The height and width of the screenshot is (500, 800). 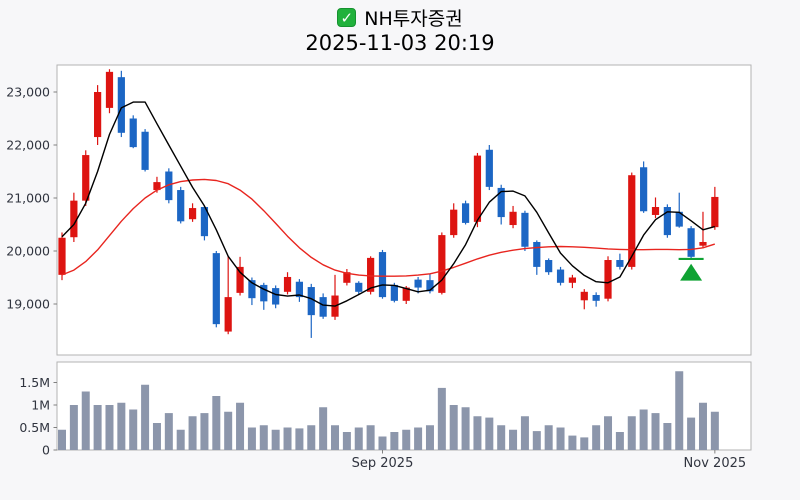 I want to click on volume-tick-label: 1.5M, so click(x=34, y=382).